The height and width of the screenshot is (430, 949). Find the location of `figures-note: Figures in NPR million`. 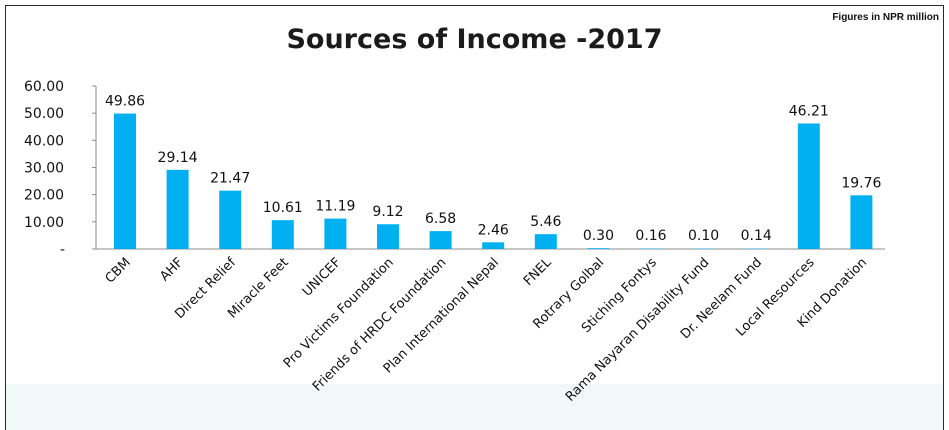

figures-note: Figures in NPR million is located at coordinates (885, 17).